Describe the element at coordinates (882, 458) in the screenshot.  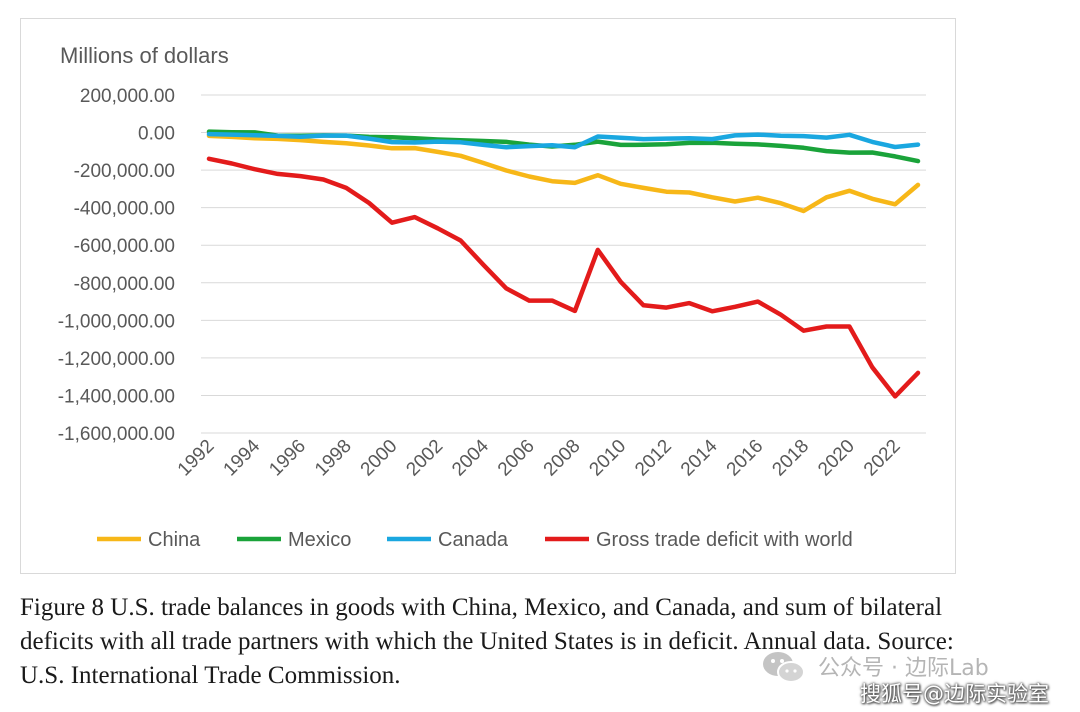
I see `x-tick-label: 2022` at that location.